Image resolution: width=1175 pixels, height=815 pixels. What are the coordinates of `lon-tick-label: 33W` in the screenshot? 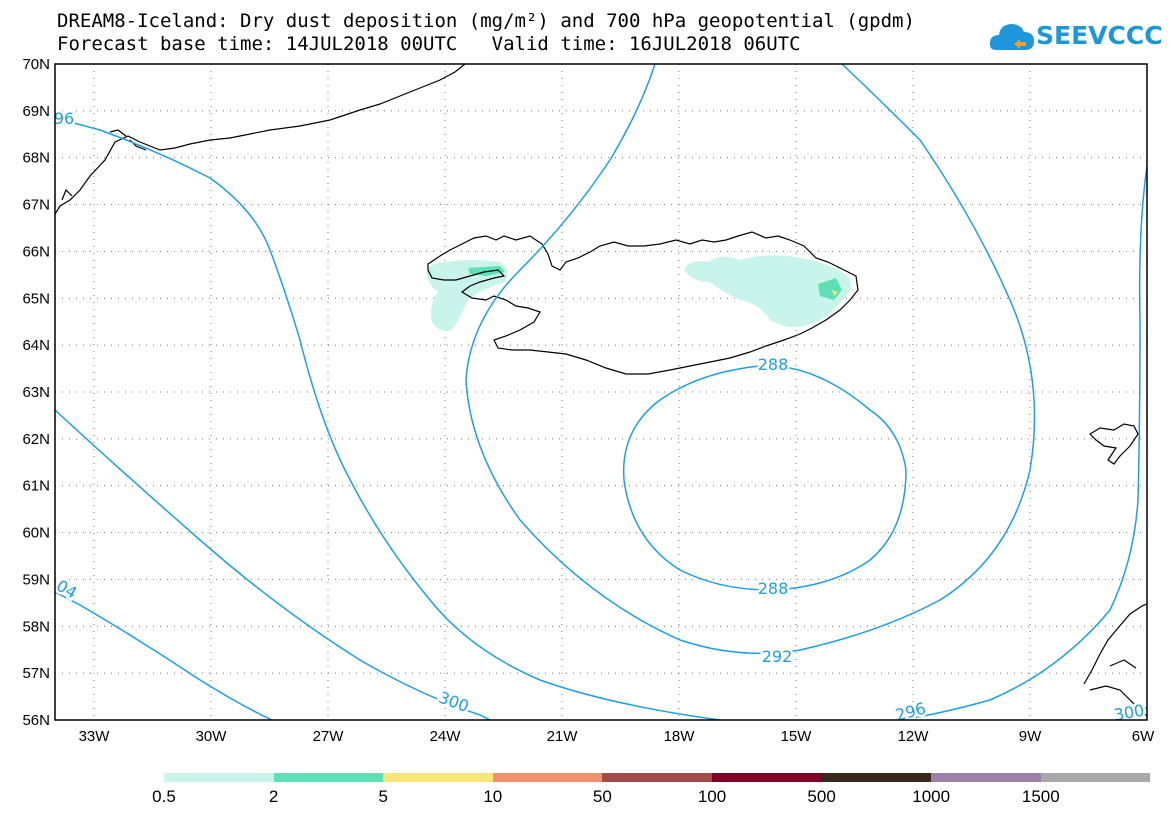 It's located at (95, 736).